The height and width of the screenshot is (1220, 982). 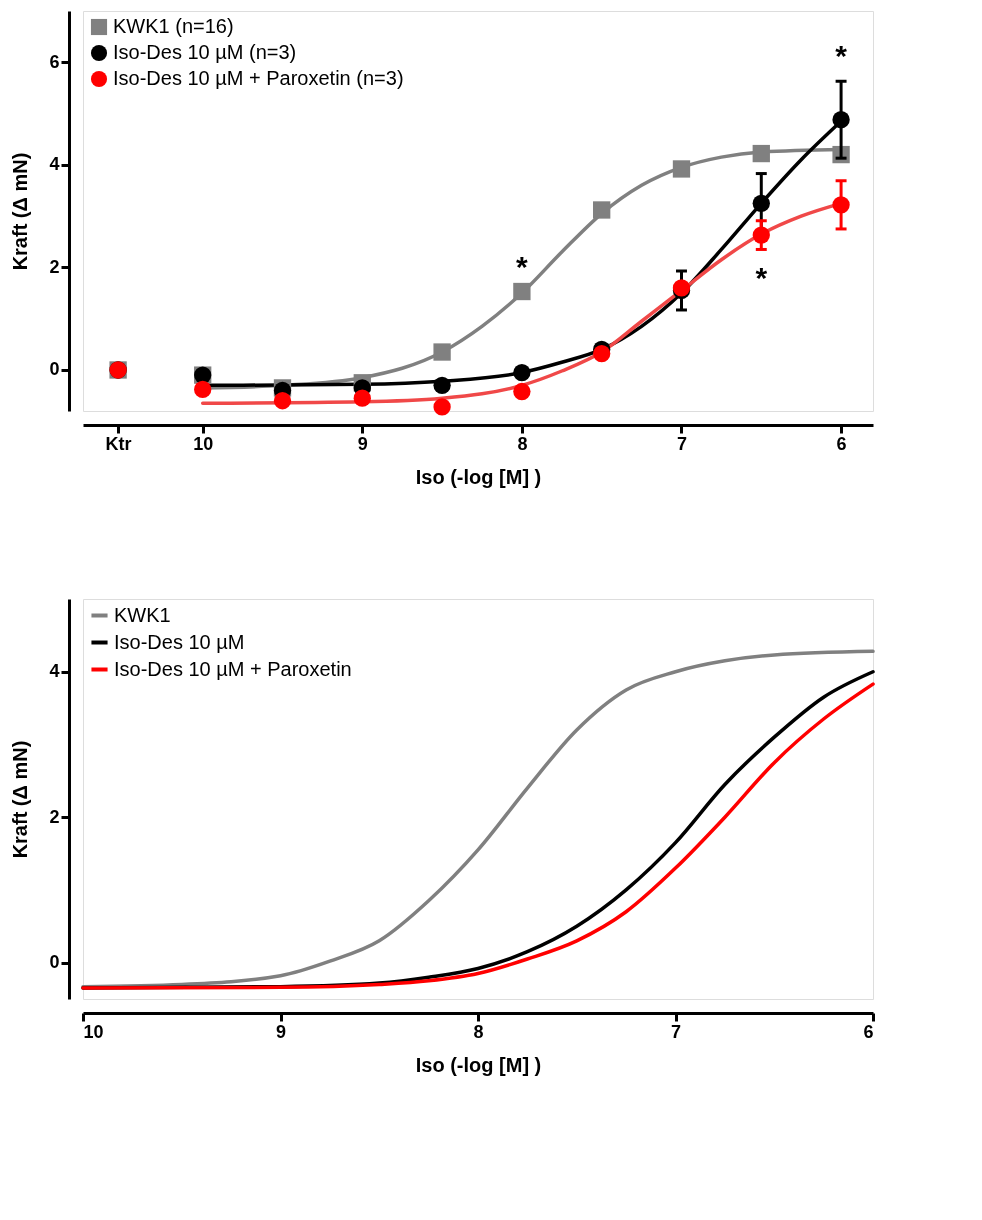 I want to click on legend-label: KWK1 (n=16), so click(x=173, y=26).